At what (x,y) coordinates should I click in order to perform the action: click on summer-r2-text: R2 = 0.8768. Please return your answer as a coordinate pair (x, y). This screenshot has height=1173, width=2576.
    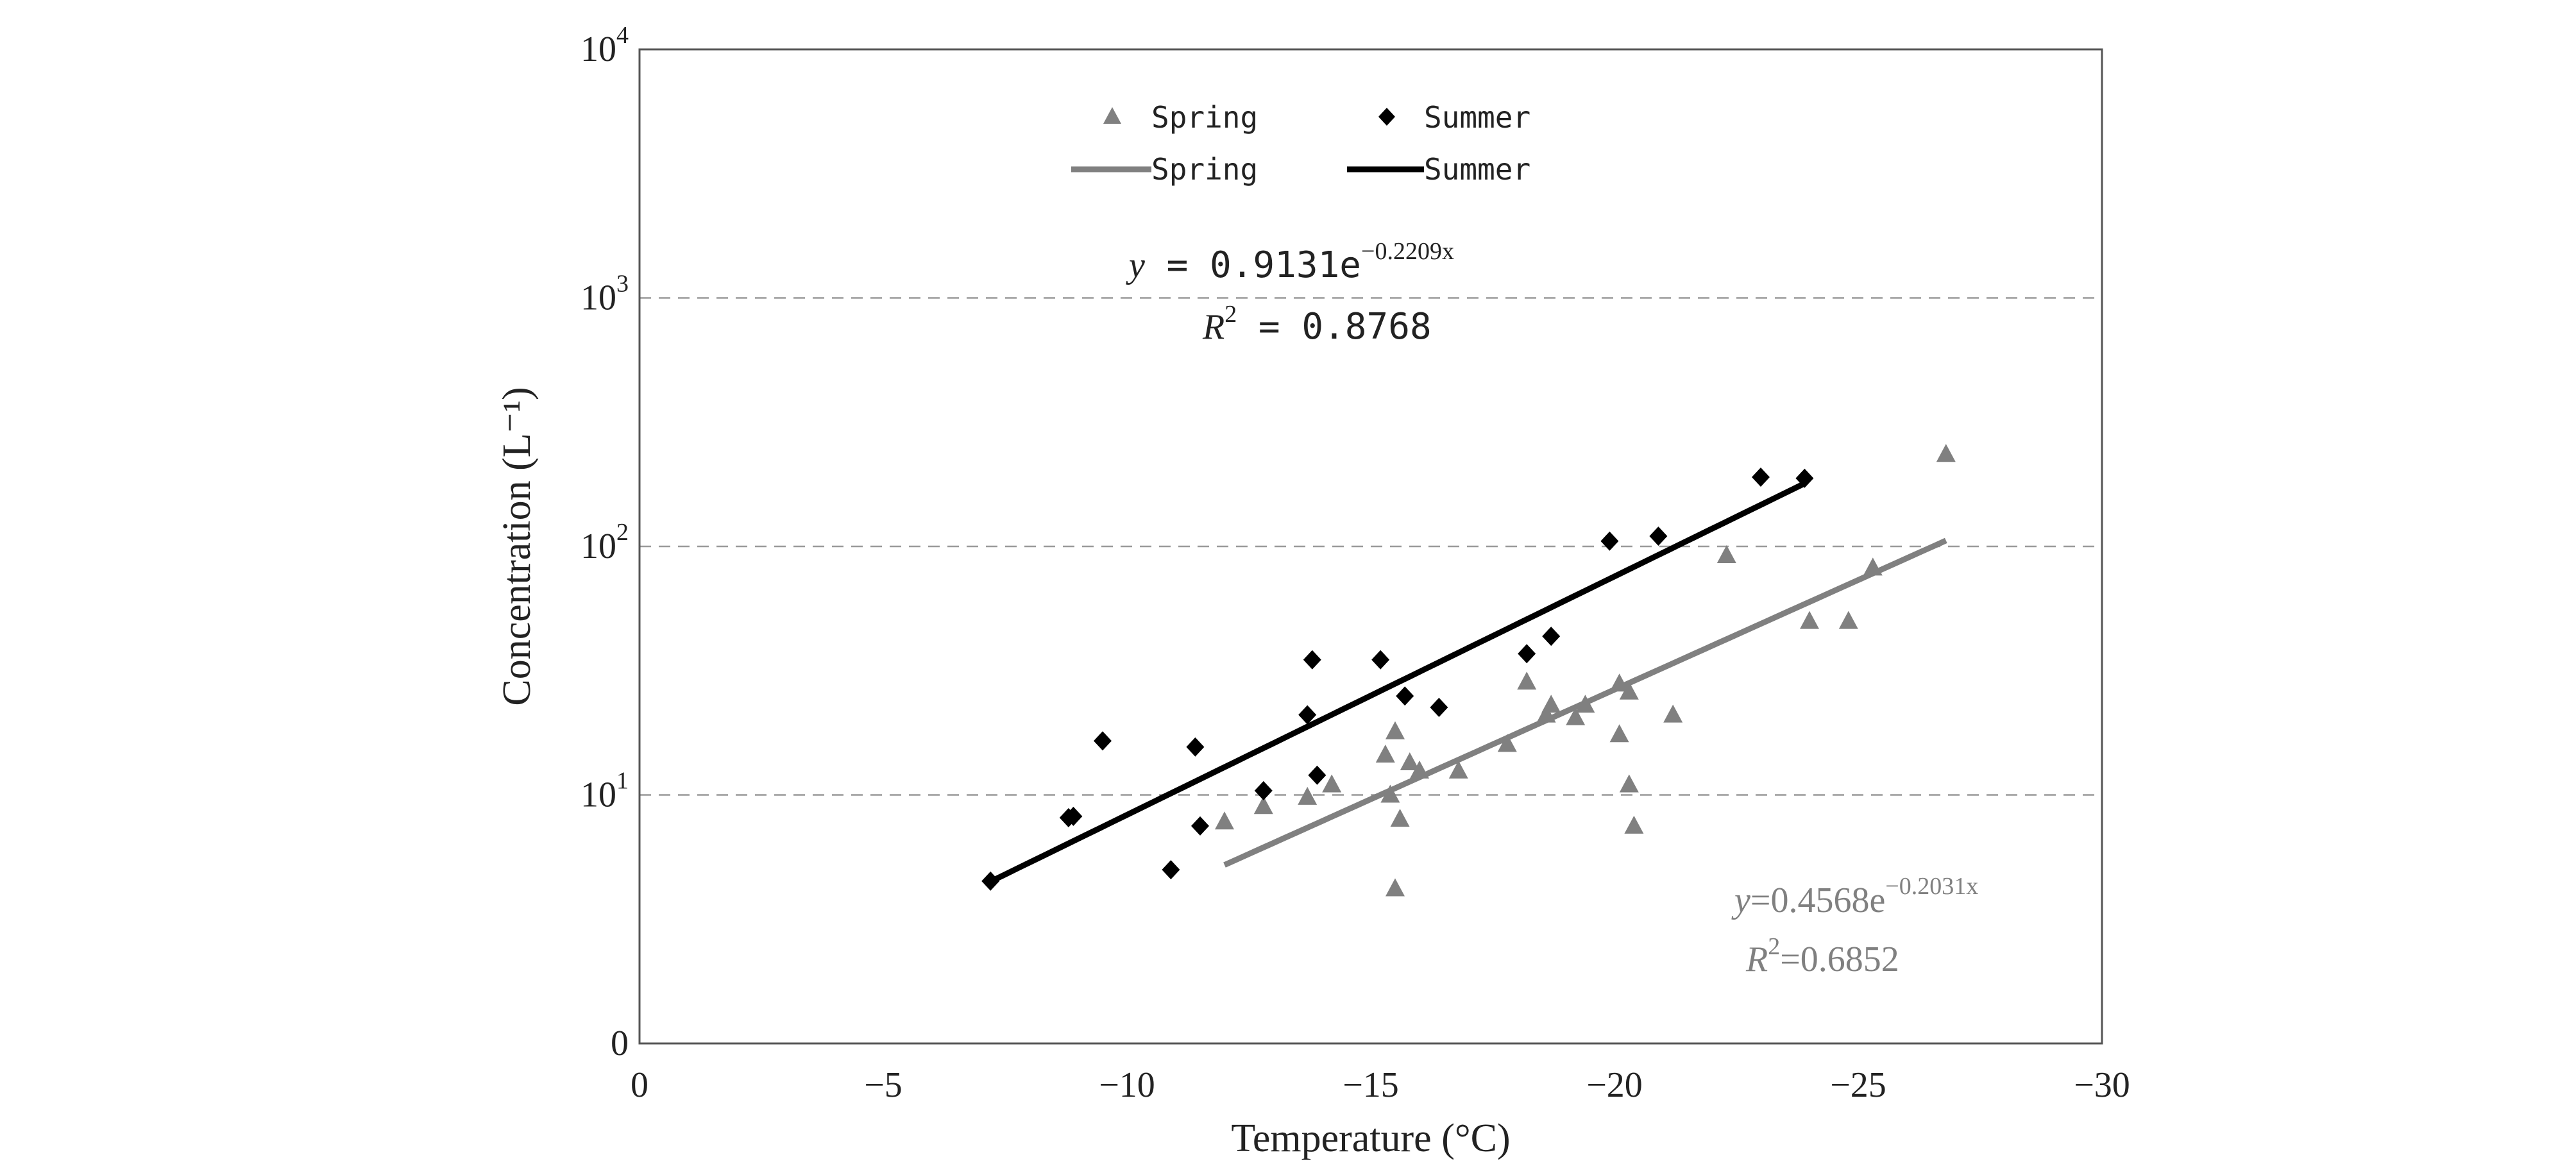
    Looking at the image, I should click on (1317, 324).